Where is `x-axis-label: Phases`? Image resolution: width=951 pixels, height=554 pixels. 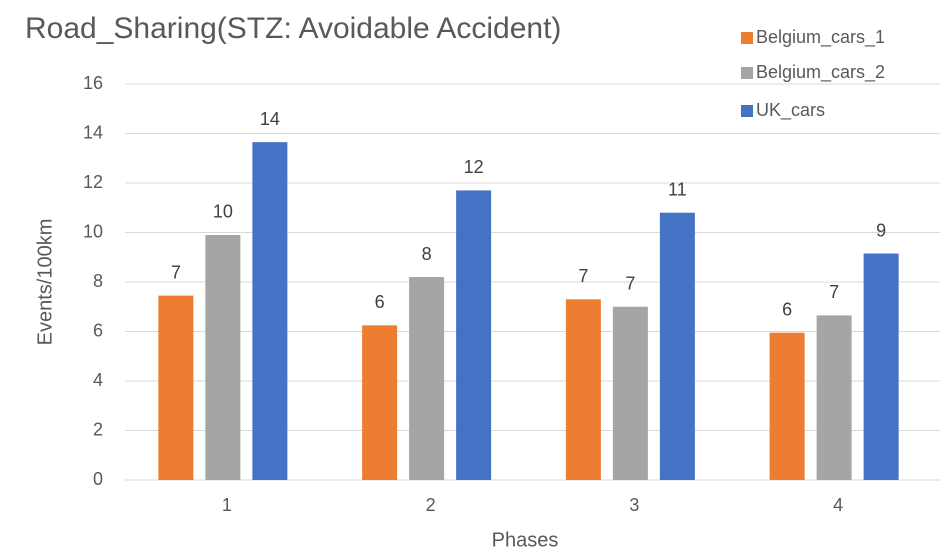 x-axis-label: Phases is located at coordinates (525, 540).